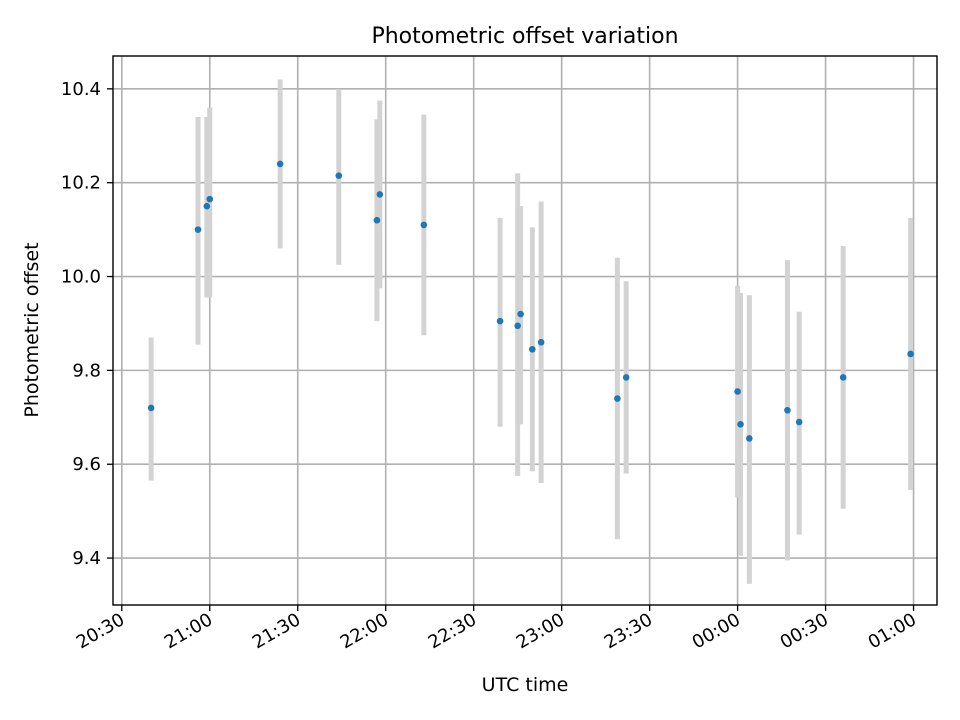  What do you see at coordinates (804, 631) in the screenshot?
I see `x-tick-label: 00:30` at bounding box center [804, 631].